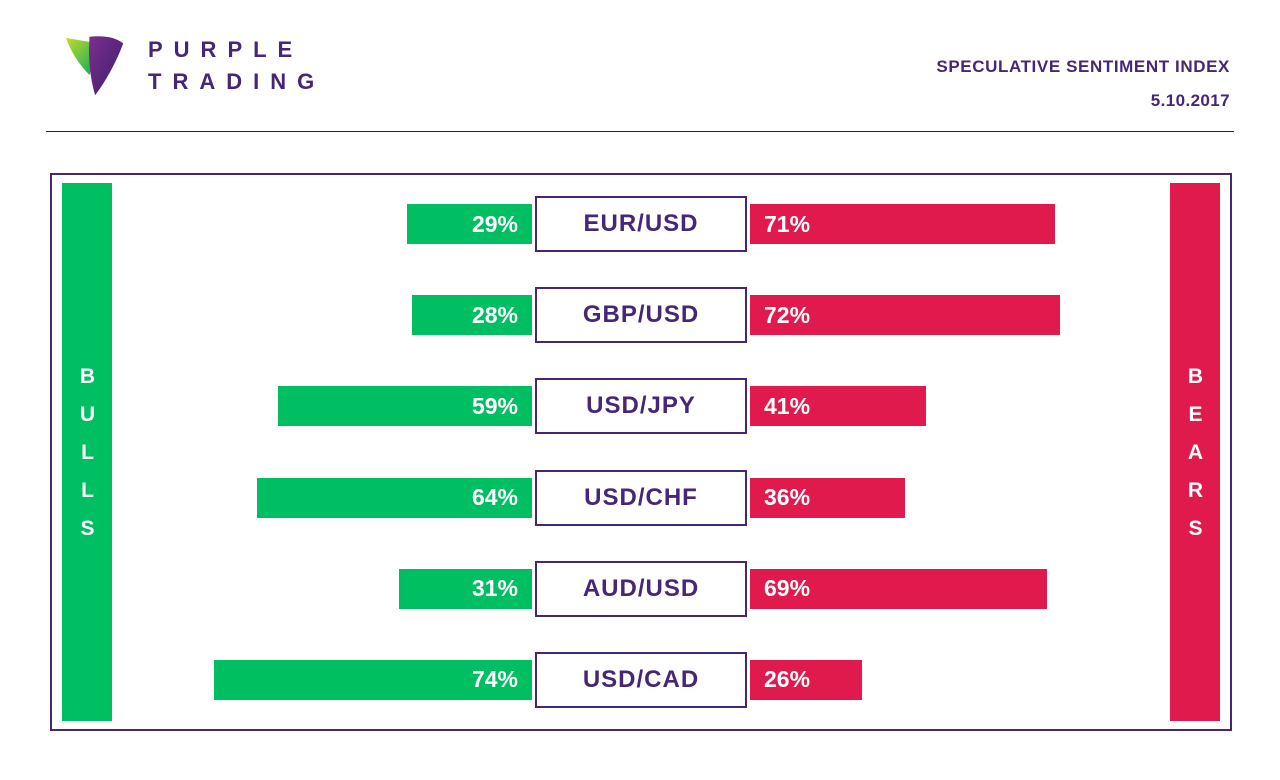 The height and width of the screenshot is (780, 1280). Describe the element at coordinates (1195, 459) in the screenshot. I see `bears-label: BEARS` at that location.